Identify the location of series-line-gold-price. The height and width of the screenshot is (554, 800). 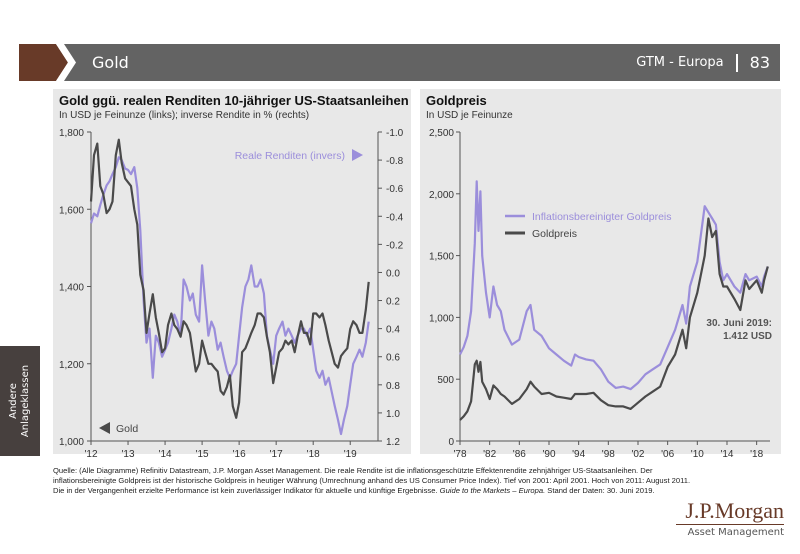
(614, 319).